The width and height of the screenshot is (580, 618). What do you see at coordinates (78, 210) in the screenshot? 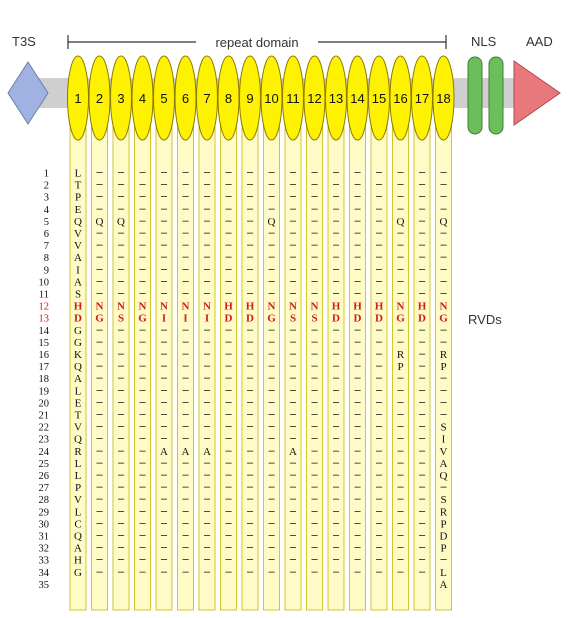
I see `residue: E` at bounding box center [78, 210].